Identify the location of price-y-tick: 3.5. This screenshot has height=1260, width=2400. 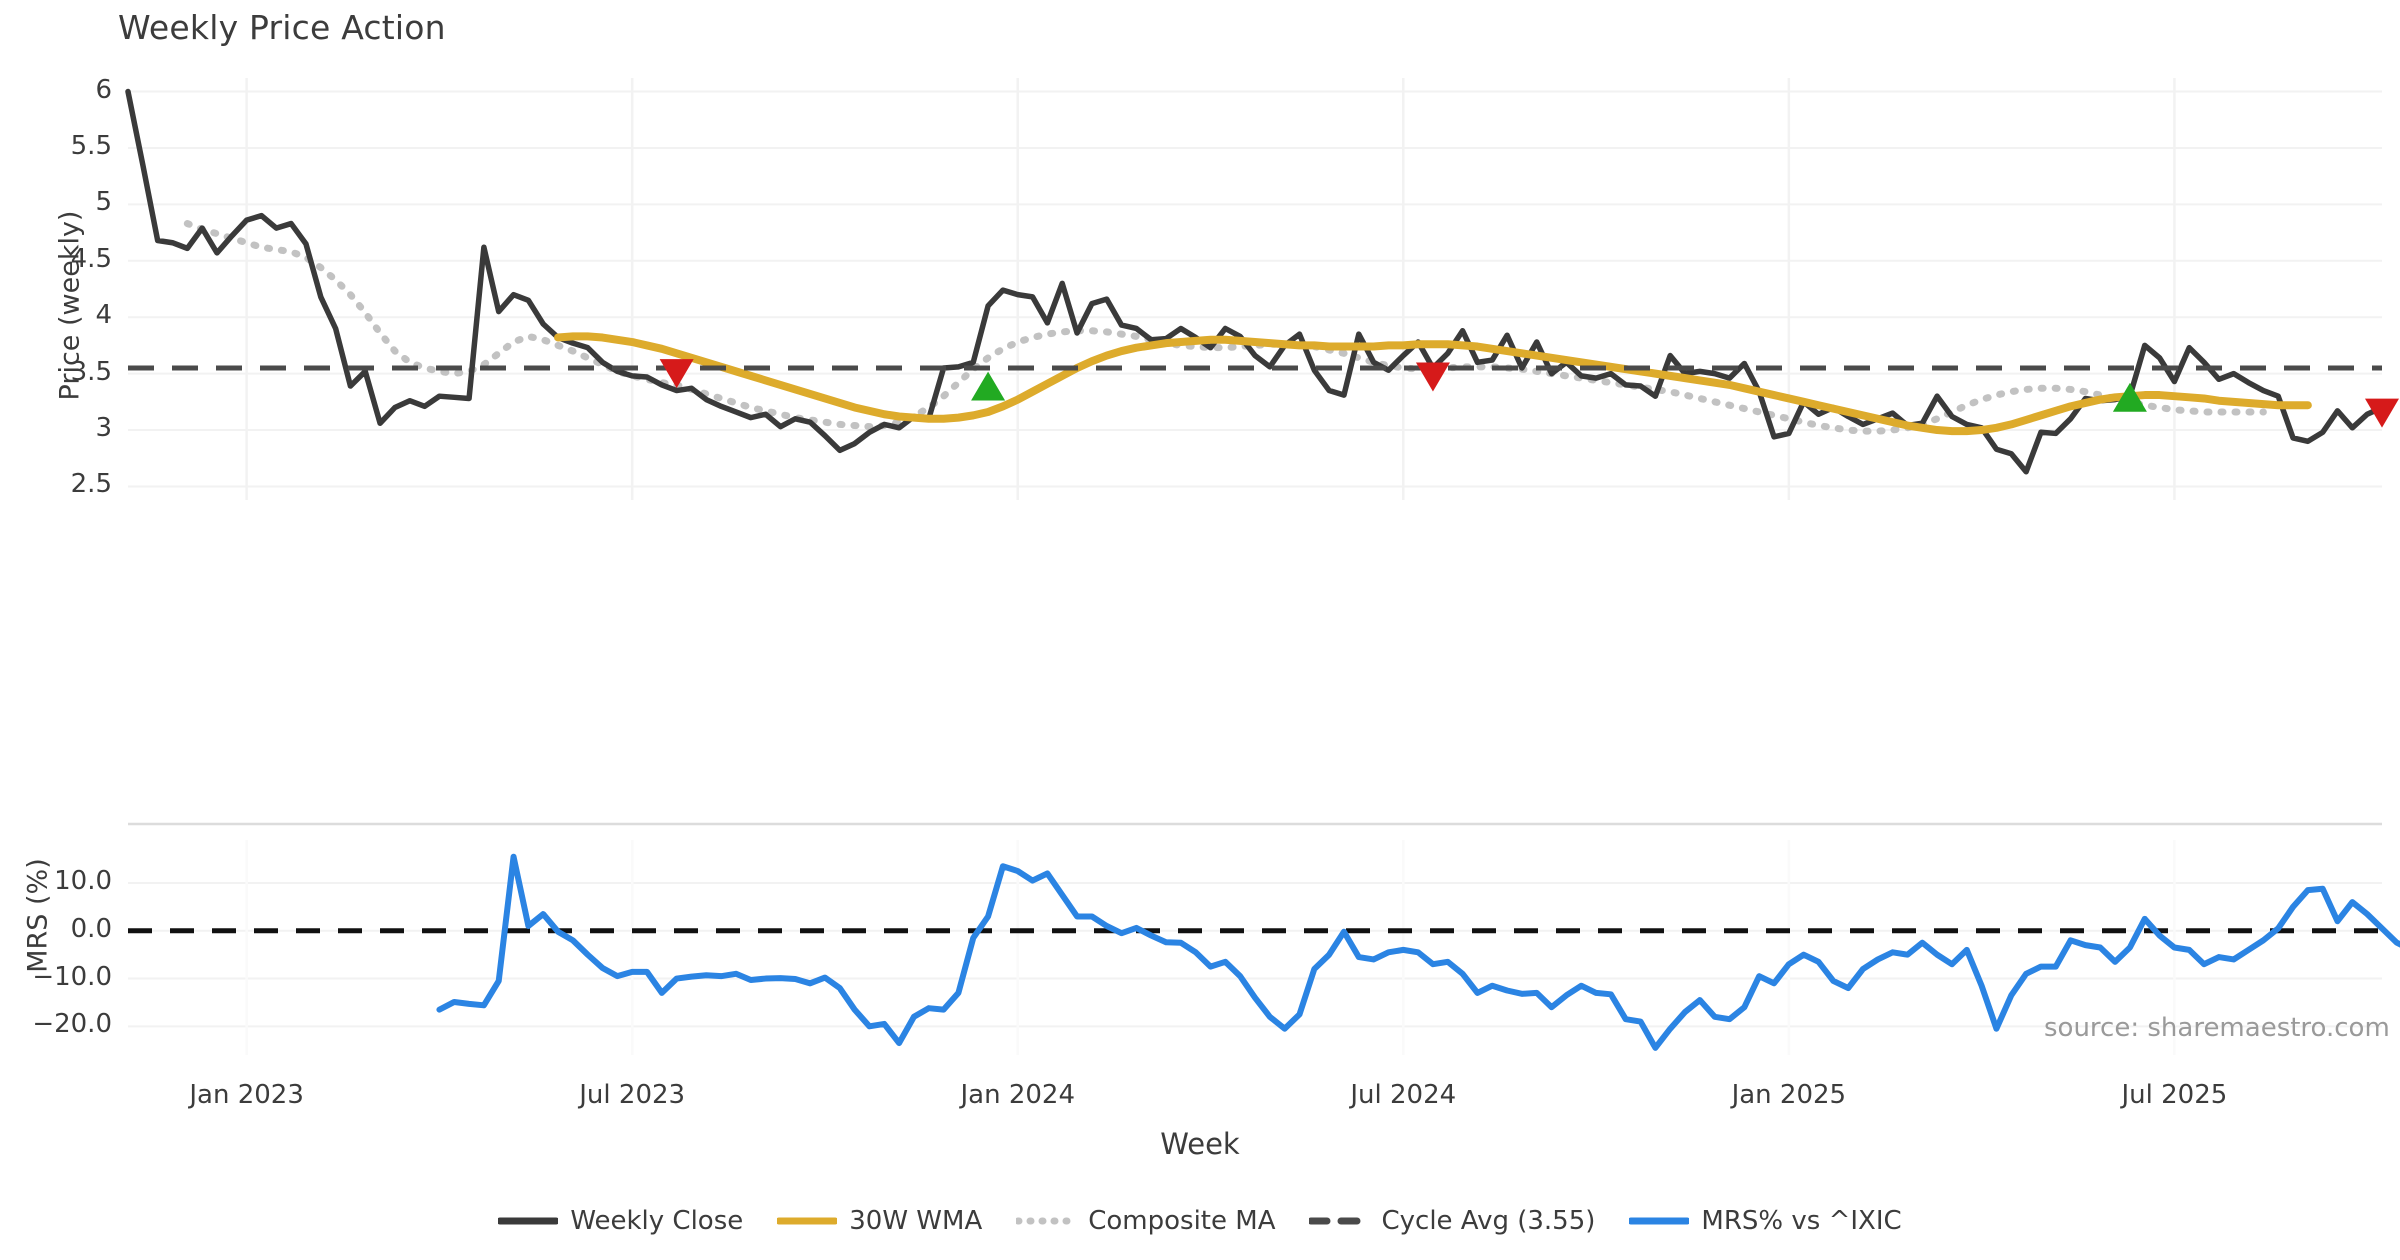
(91, 371).